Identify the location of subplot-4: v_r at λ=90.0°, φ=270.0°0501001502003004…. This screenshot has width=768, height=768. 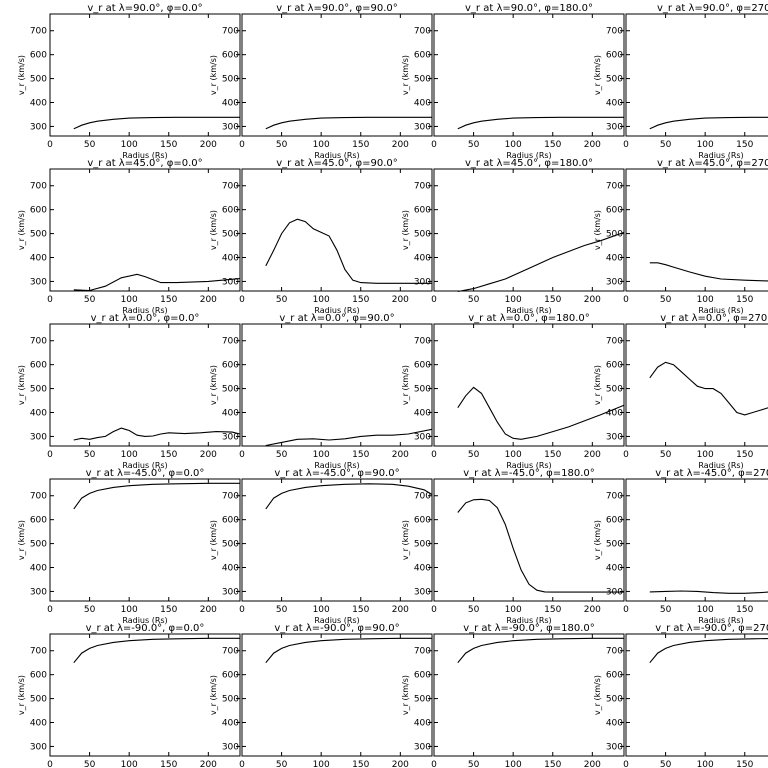
(680, 81).